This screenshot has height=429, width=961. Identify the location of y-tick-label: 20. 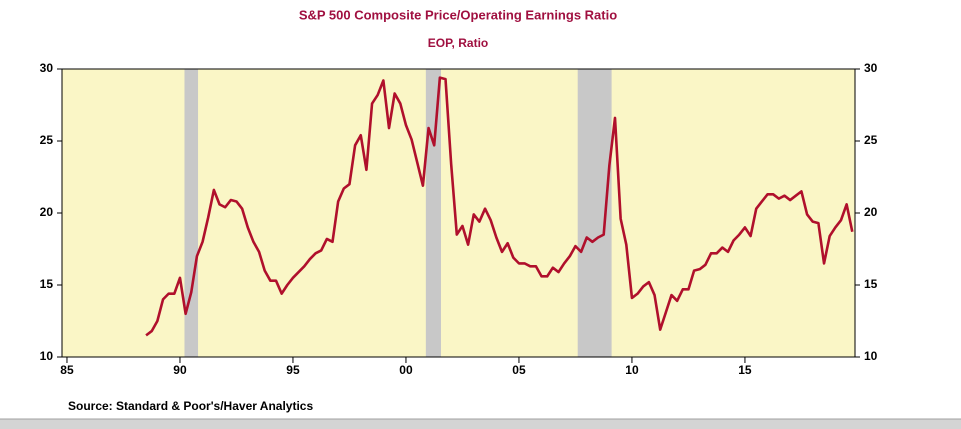
(47, 212).